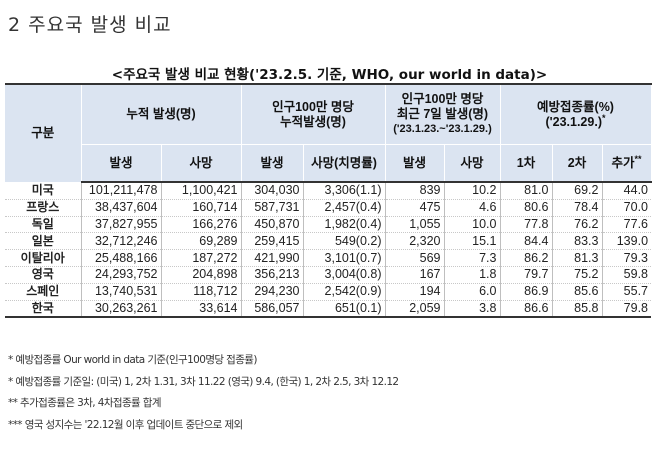 The height and width of the screenshot is (455, 659). I want to click on deaths-cell: 204,898, so click(200, 275).